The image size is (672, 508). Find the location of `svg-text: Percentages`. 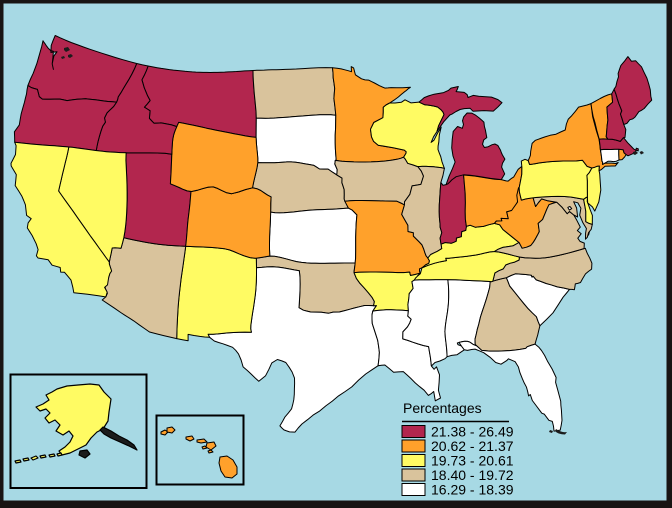

svg-text: Percentages is located at coordinates (442, 408).